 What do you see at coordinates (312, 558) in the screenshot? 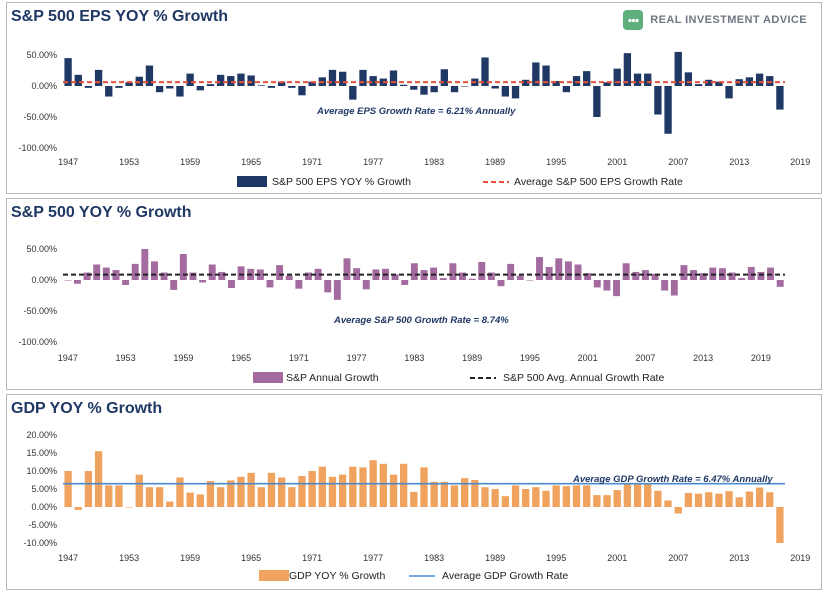
I see `gdp-xtick-label: 1971` at bounding box center [312, 558].